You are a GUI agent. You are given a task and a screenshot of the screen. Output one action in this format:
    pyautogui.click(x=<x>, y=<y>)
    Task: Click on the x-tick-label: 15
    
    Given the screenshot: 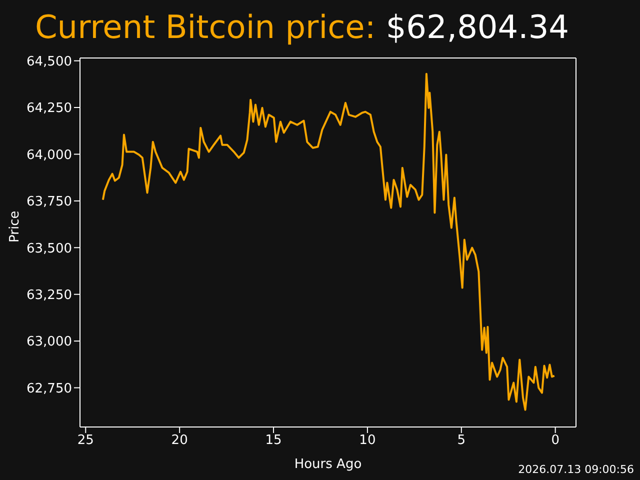 What is the action you would take?
    pyautogui.click(x=273, y=440)
    